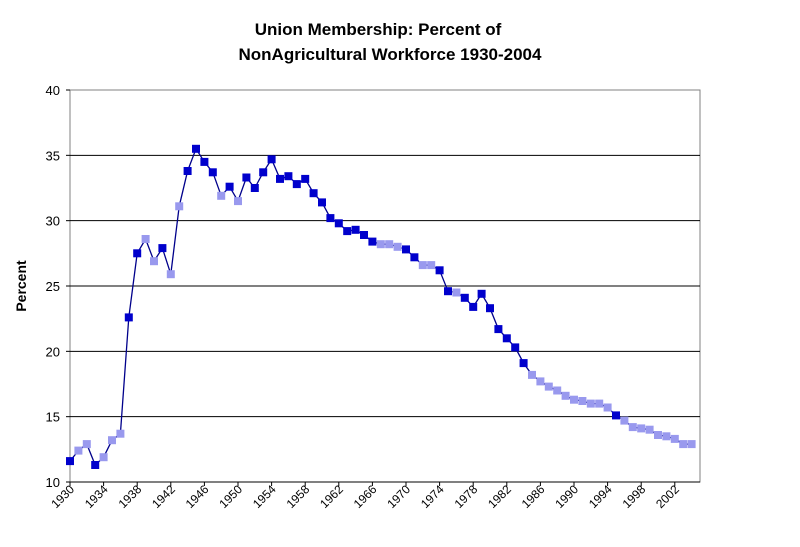  Describe the element at coordinates (533, 496) in the screenshot. I see `x-tick-label: 1986` at that location.